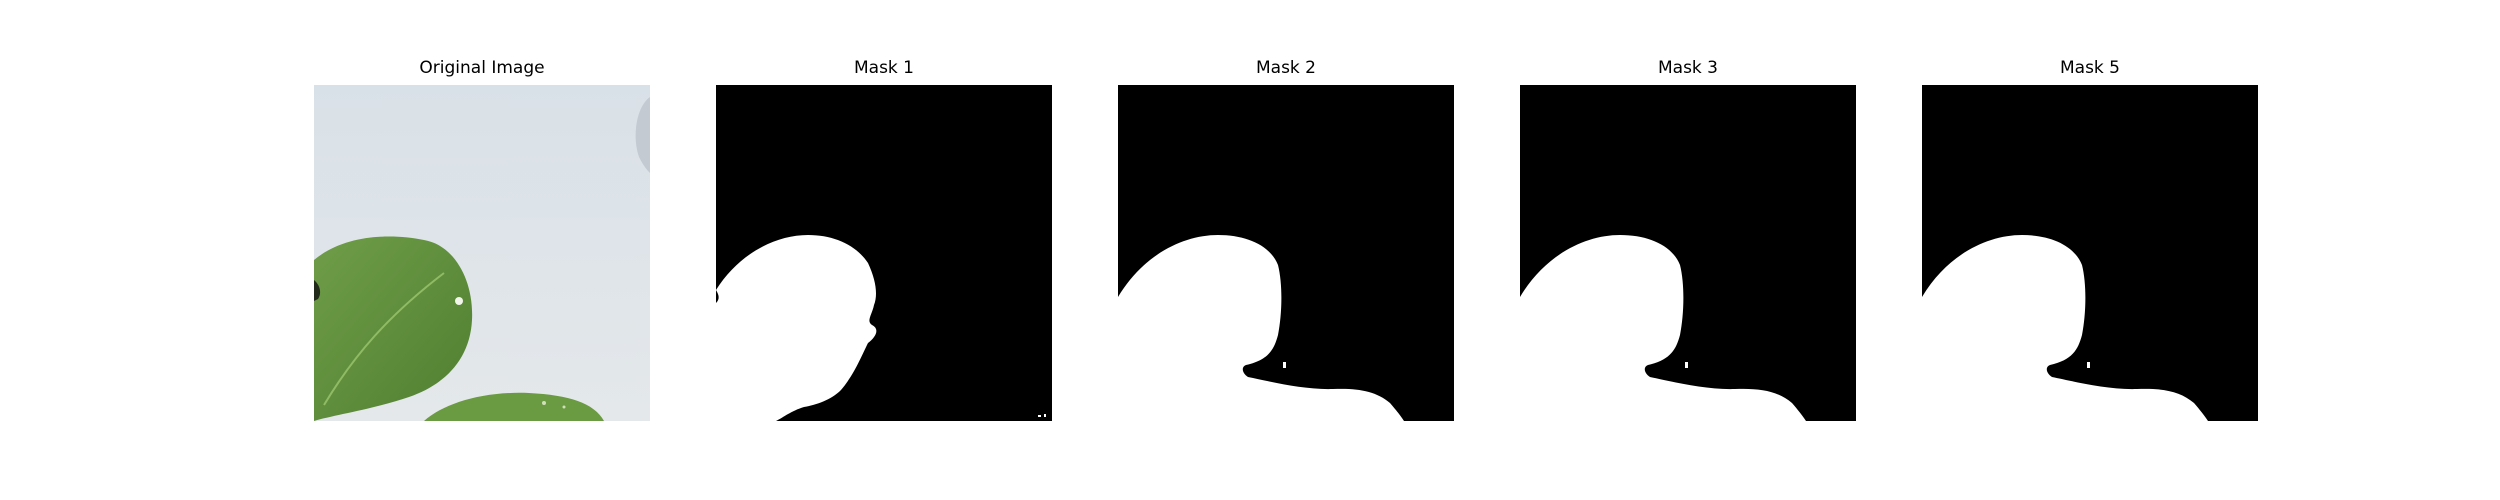 The width and height of the screenshot is (2500, 500). I want to click on panel-title: Mask 1, so click(883, 68).